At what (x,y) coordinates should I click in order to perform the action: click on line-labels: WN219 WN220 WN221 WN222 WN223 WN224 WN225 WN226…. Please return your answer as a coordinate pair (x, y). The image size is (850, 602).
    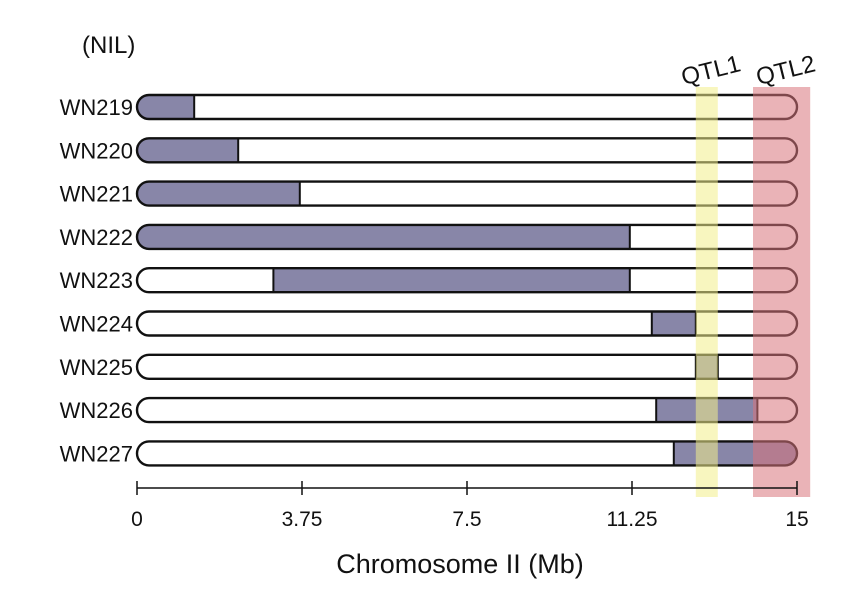
    Looking at the image, I should click on (96, 280).